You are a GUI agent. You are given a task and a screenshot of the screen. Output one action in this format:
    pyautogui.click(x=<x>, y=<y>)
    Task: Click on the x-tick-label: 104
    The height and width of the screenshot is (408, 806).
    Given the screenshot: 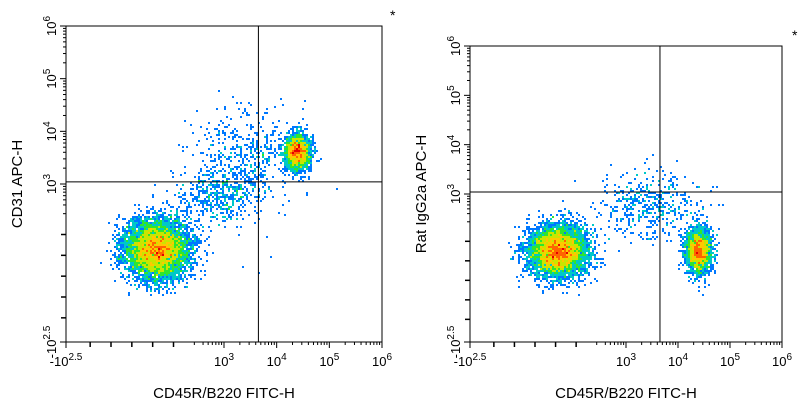 What is the action you would take?
    pyautogui.click(x=277, y=360)
    